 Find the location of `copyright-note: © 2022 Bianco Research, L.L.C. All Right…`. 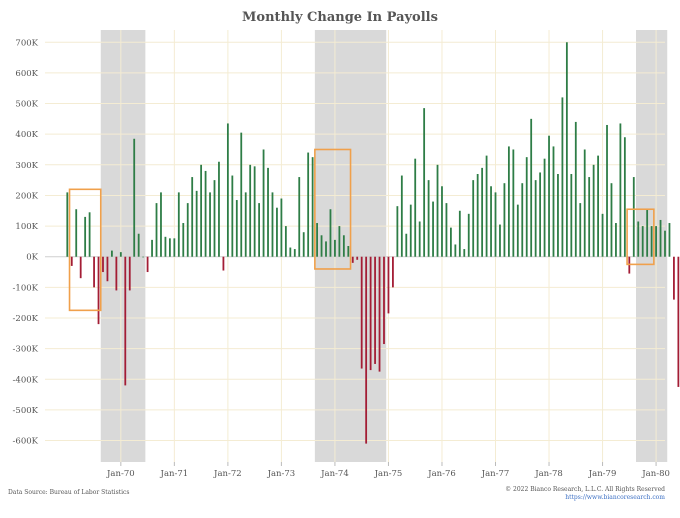

copyright-note: © 2022 Bianco Research, L.L.C. All Right… is located at coordinates (585, 489).